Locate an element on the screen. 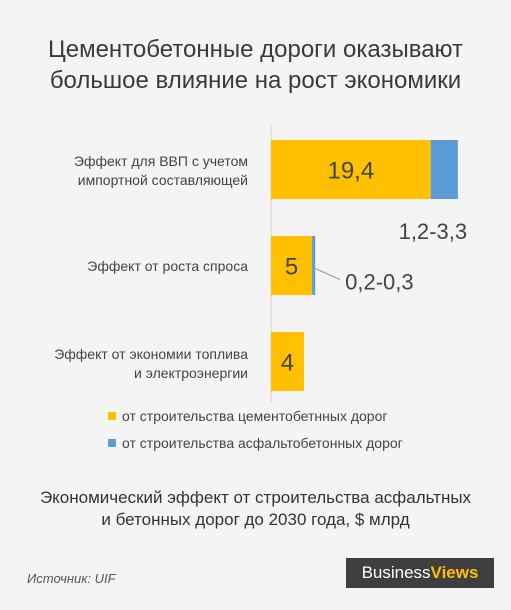 This screenshot has width=511, height=610. bar-value-gdp-cement: 19,4 is located at coordinates (350, 171).